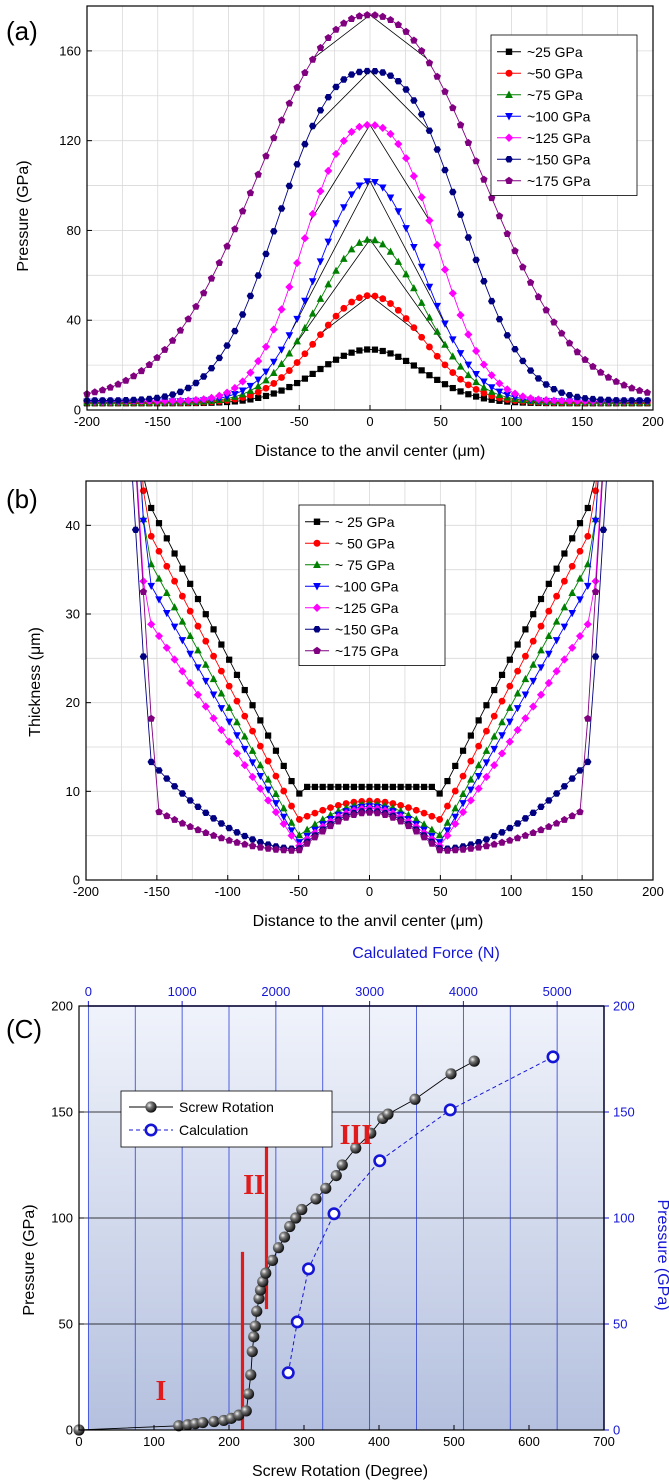  What do you see at coordinates (368, 921) in the screenshot?
I see `x-axis-label-b: Distance to the anvil center (μm)` at bounding box center [368, 921].